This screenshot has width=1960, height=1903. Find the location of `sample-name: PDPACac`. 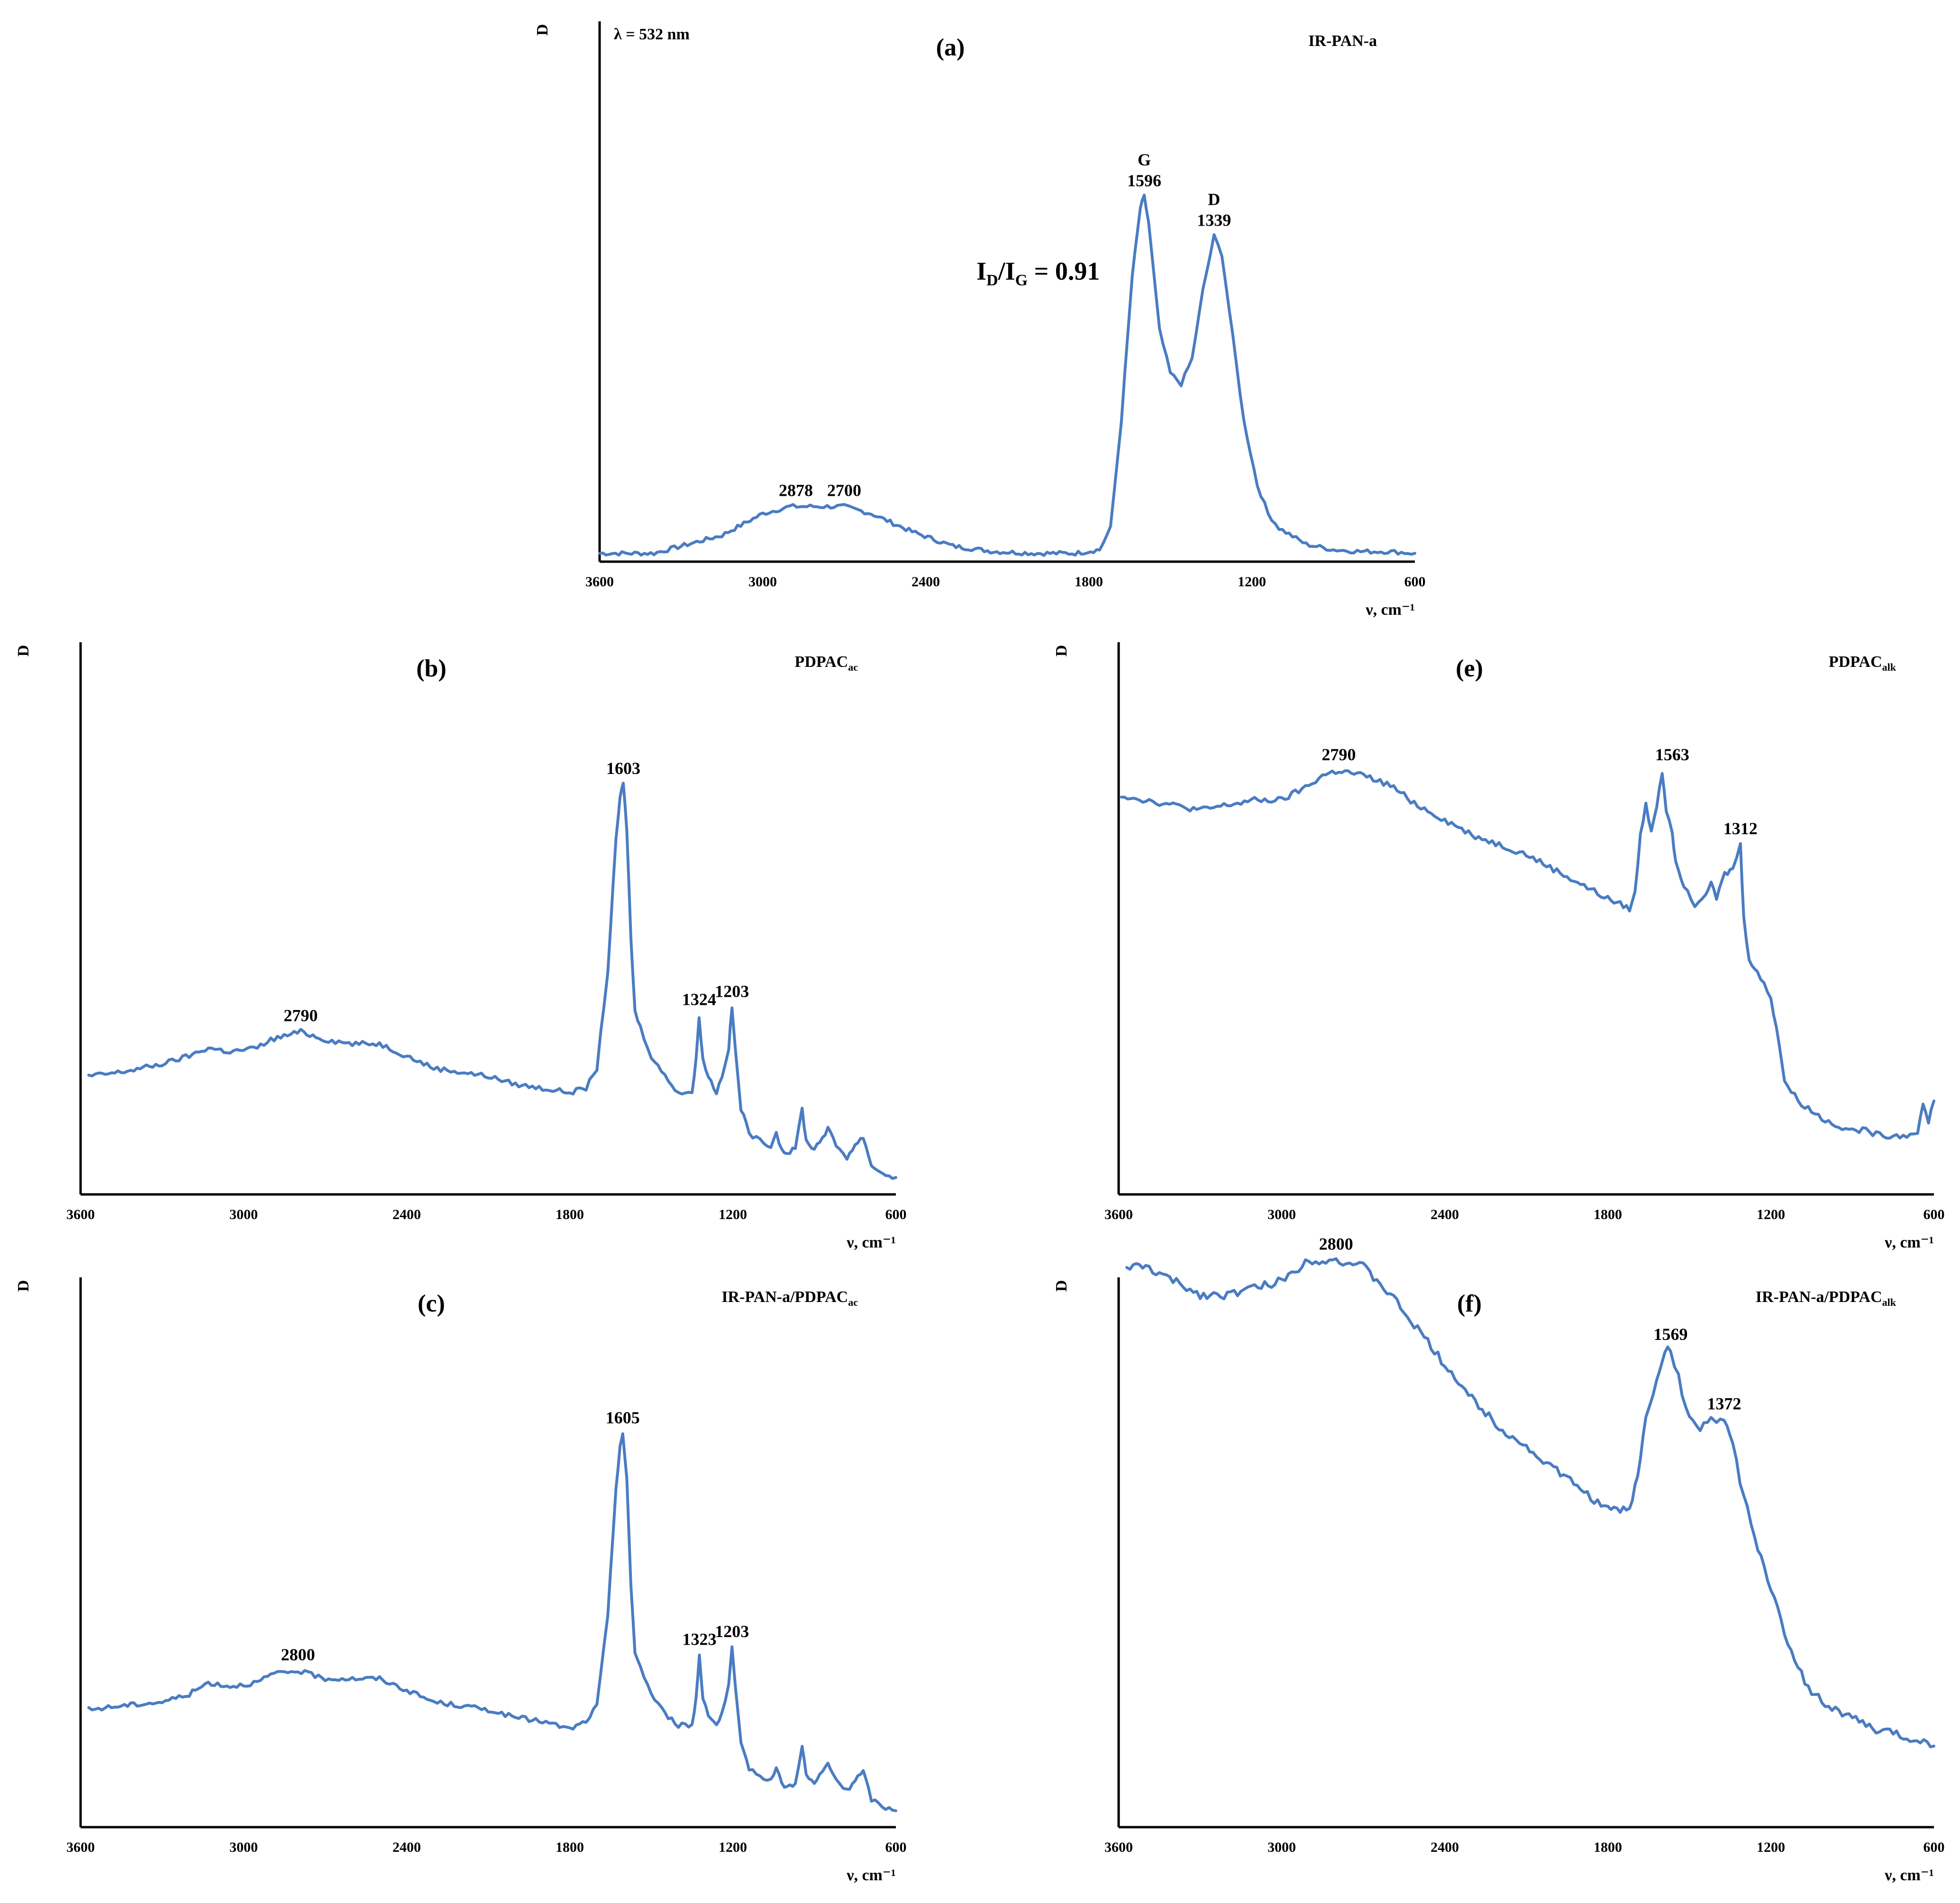

sample-name: PDPACac is located at coordinates (826, 663).